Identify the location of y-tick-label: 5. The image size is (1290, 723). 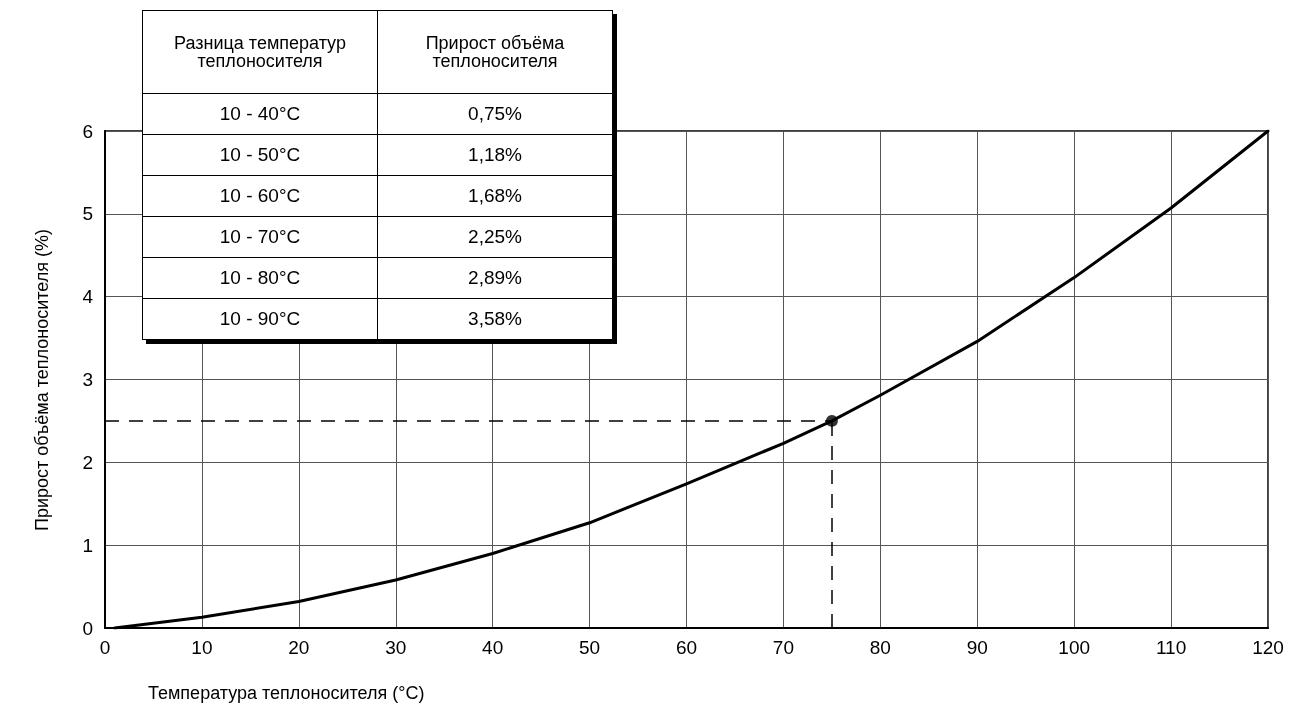
(87, 214).